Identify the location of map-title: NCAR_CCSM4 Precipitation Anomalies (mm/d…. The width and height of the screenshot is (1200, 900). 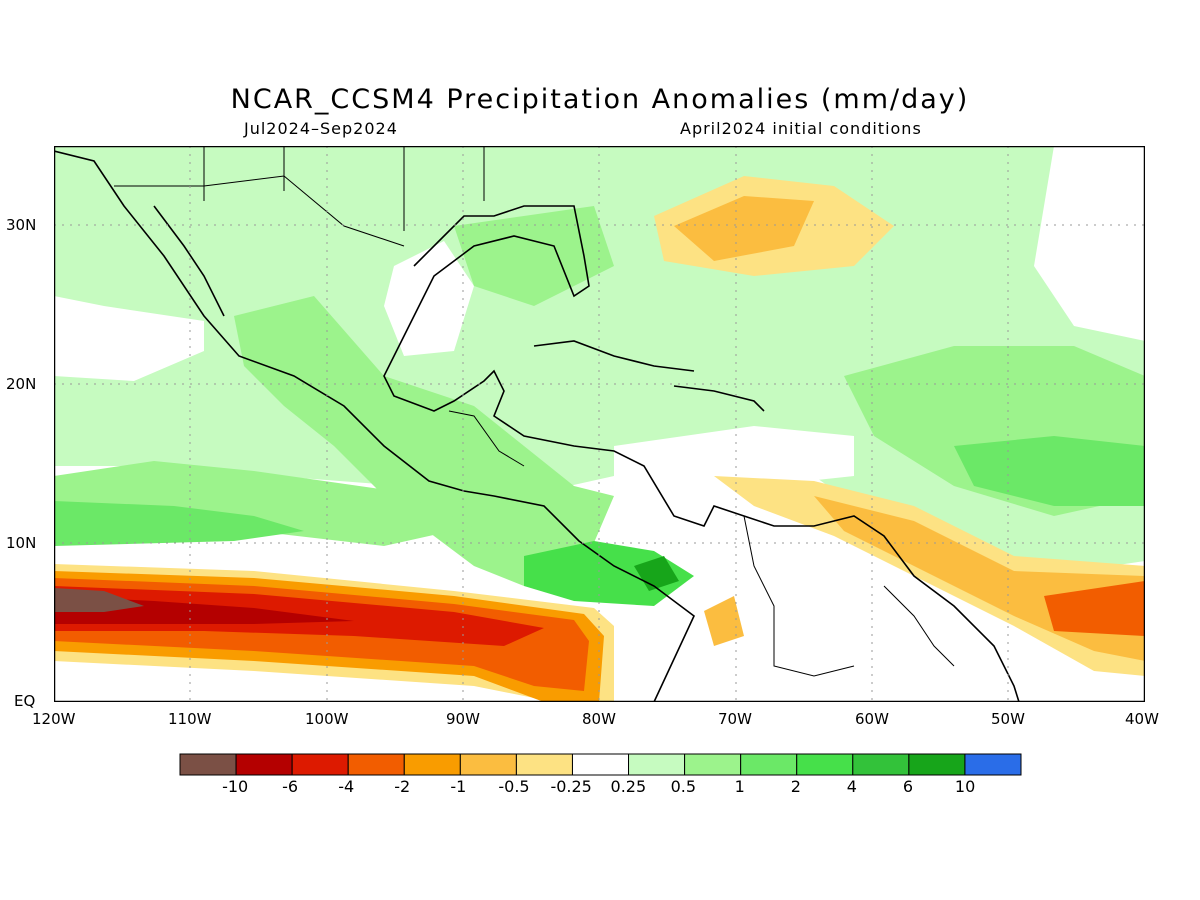
(600, 99).